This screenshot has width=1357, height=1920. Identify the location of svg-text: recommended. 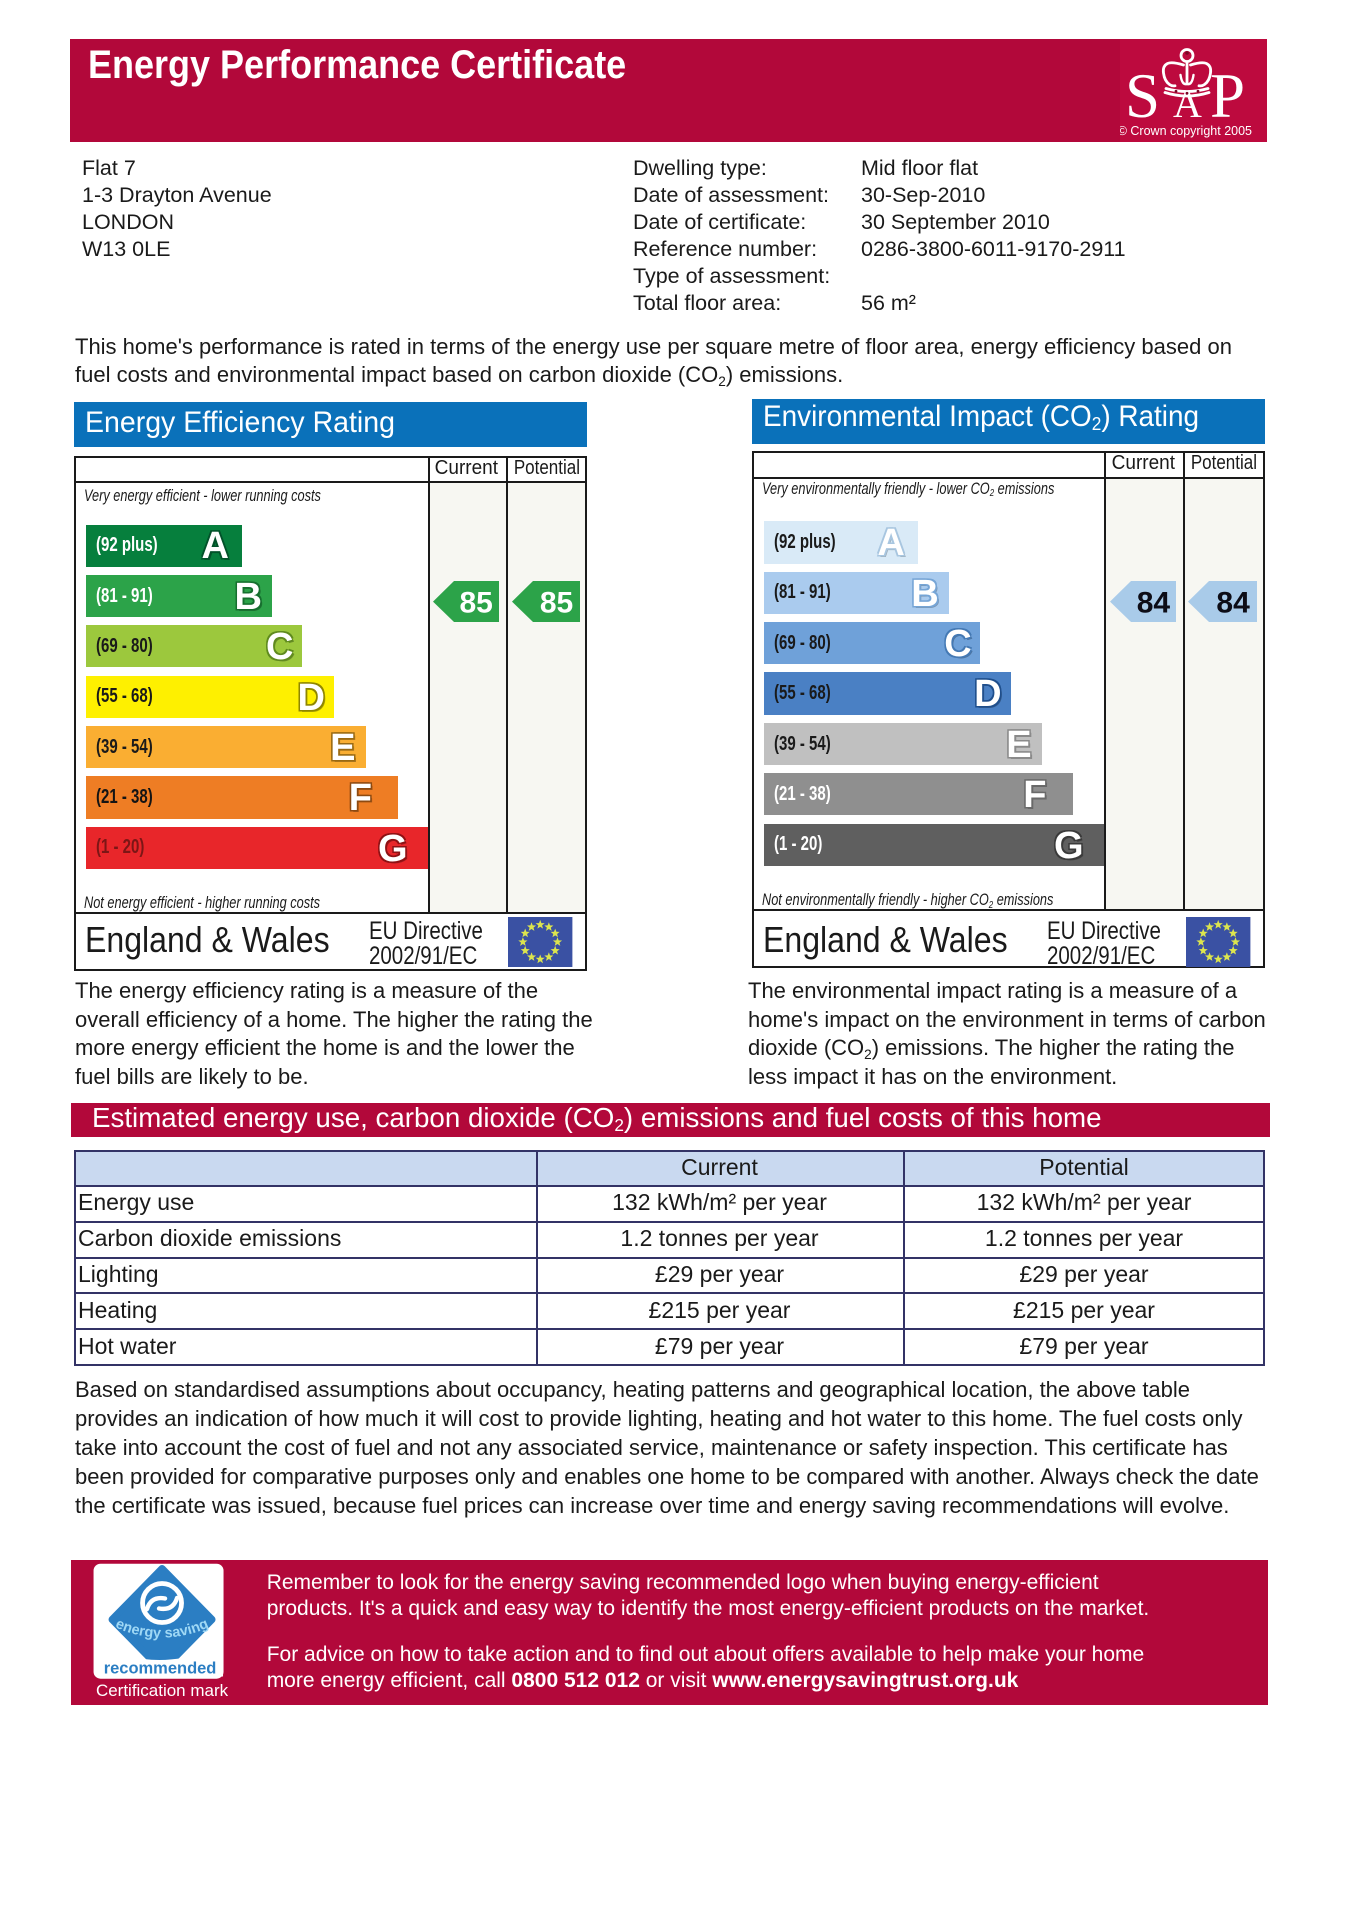
(160, 1669).